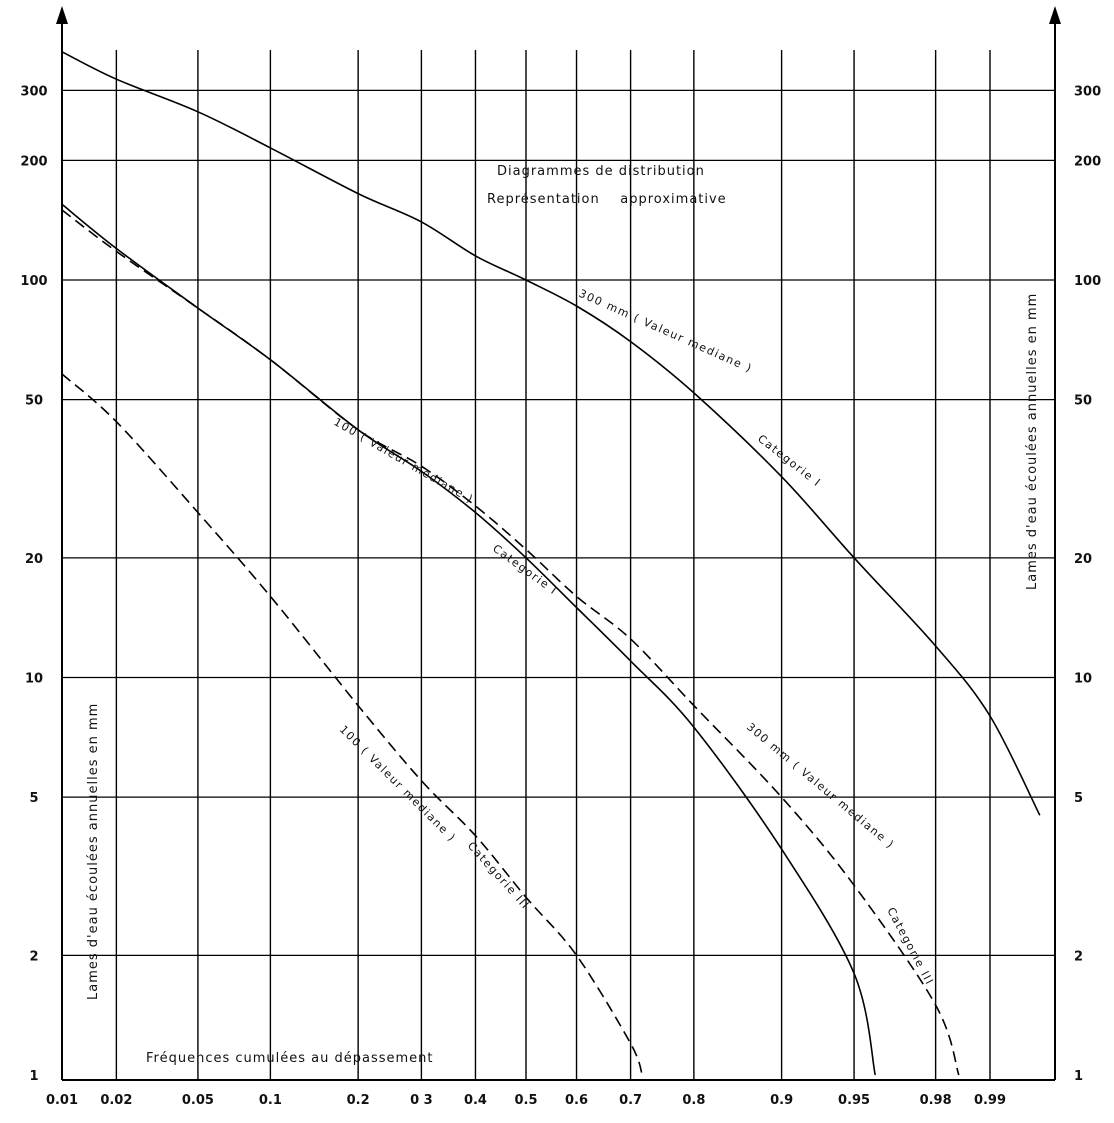 The height and width of the screenshot is (1123, 1114). I want to click on x-tick-label: 0.2, so click(358, 1100).